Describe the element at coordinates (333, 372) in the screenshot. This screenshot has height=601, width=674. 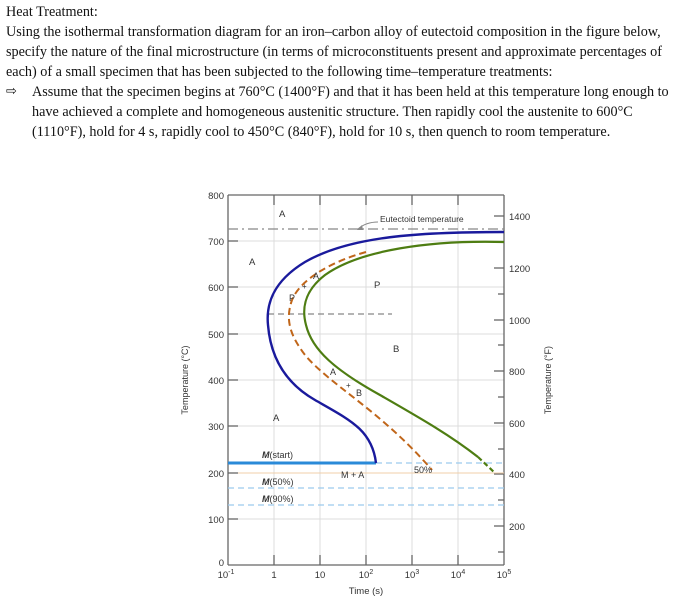
I see `curve-label-a-lower: A` at that location.